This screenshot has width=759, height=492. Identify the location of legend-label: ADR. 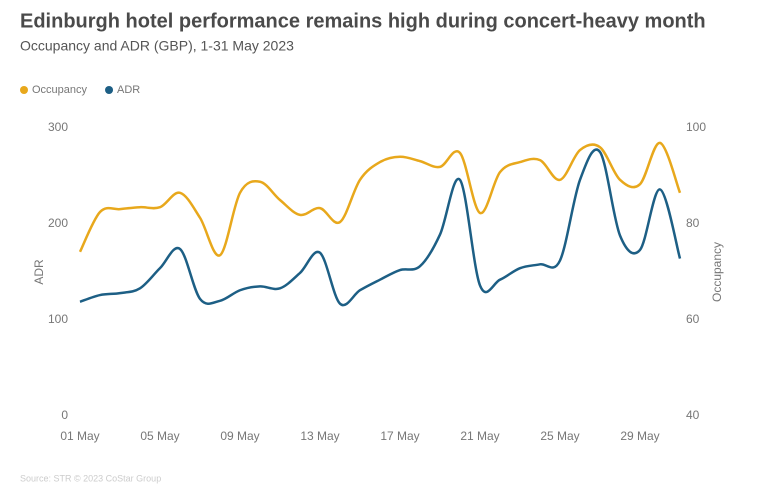
(128, 90).